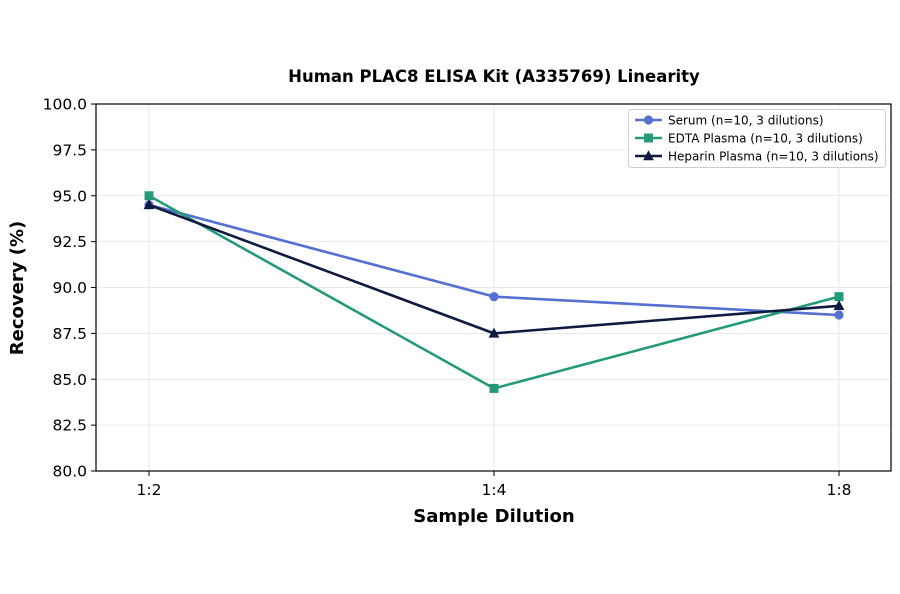 The height and width of the screenshot is (594, 900). I want to click on y-tick-label: 87.5, so click(69, 334).